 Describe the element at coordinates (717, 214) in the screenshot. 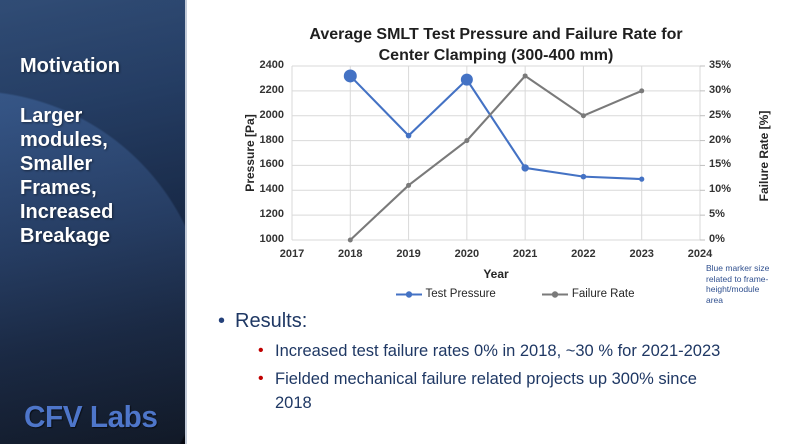

I see `y-axis-tick-right: 5%` at that location.